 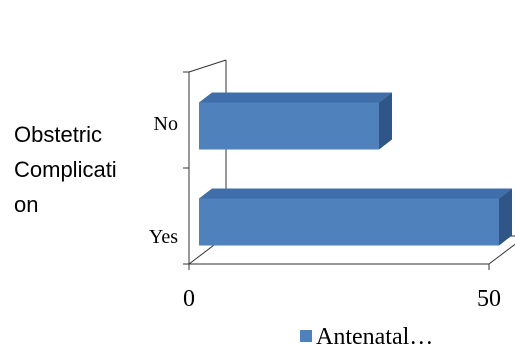 I want to click on y-axis-label-line-1: Obstetric, so click(x=58, y=134).